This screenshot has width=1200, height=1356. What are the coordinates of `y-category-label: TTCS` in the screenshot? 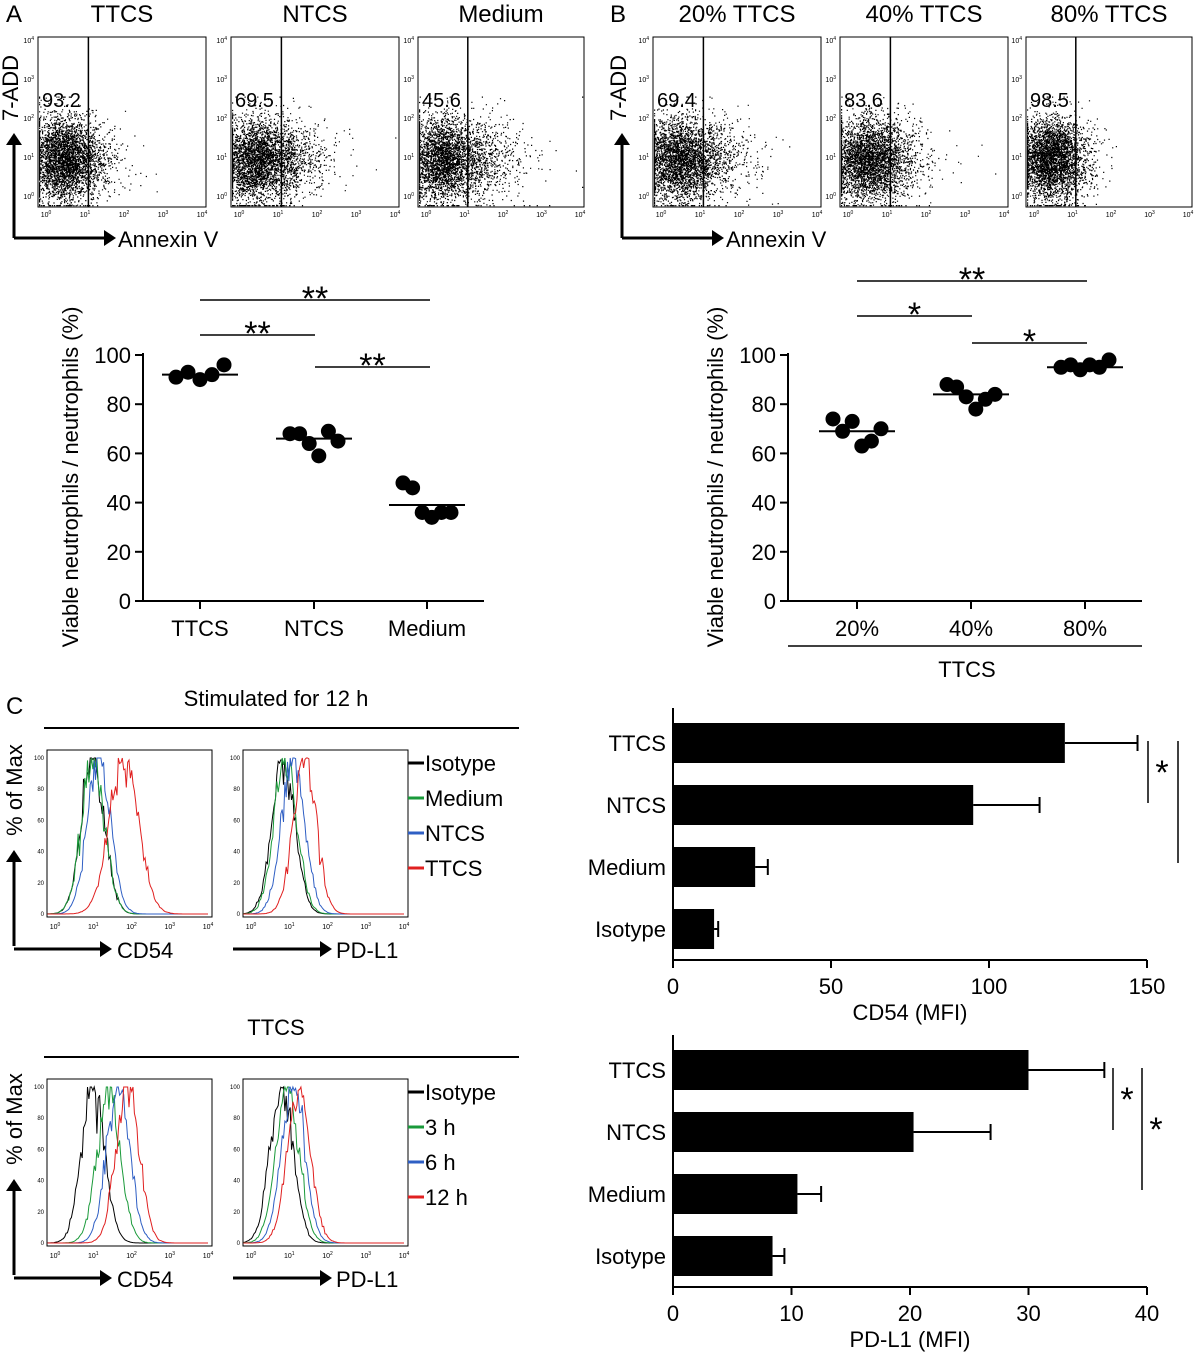 It's located at (637, 1070).